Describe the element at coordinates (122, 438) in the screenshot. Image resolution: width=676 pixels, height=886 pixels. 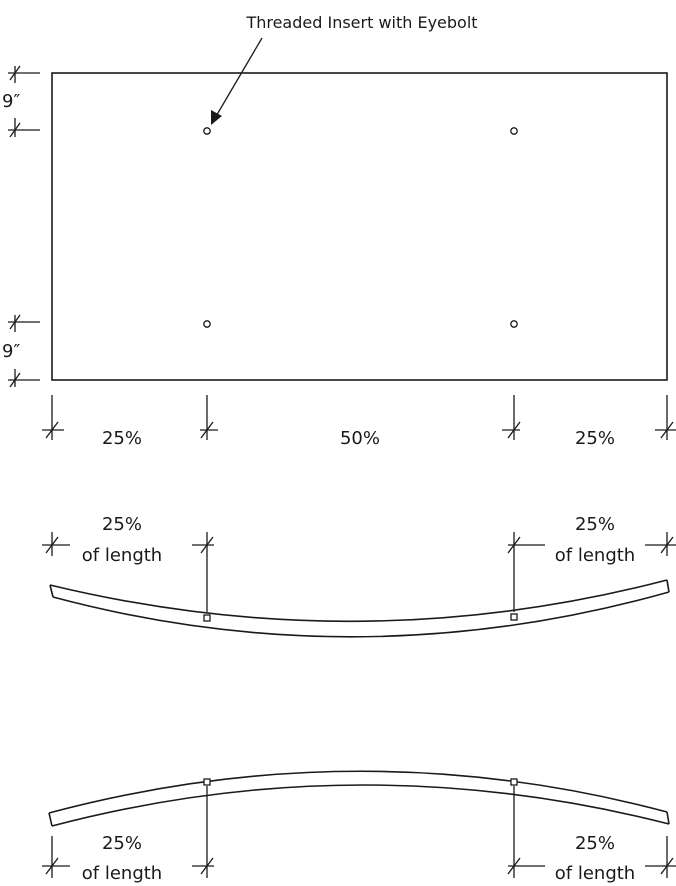
I see `segment-left-label: 25%` at that location.